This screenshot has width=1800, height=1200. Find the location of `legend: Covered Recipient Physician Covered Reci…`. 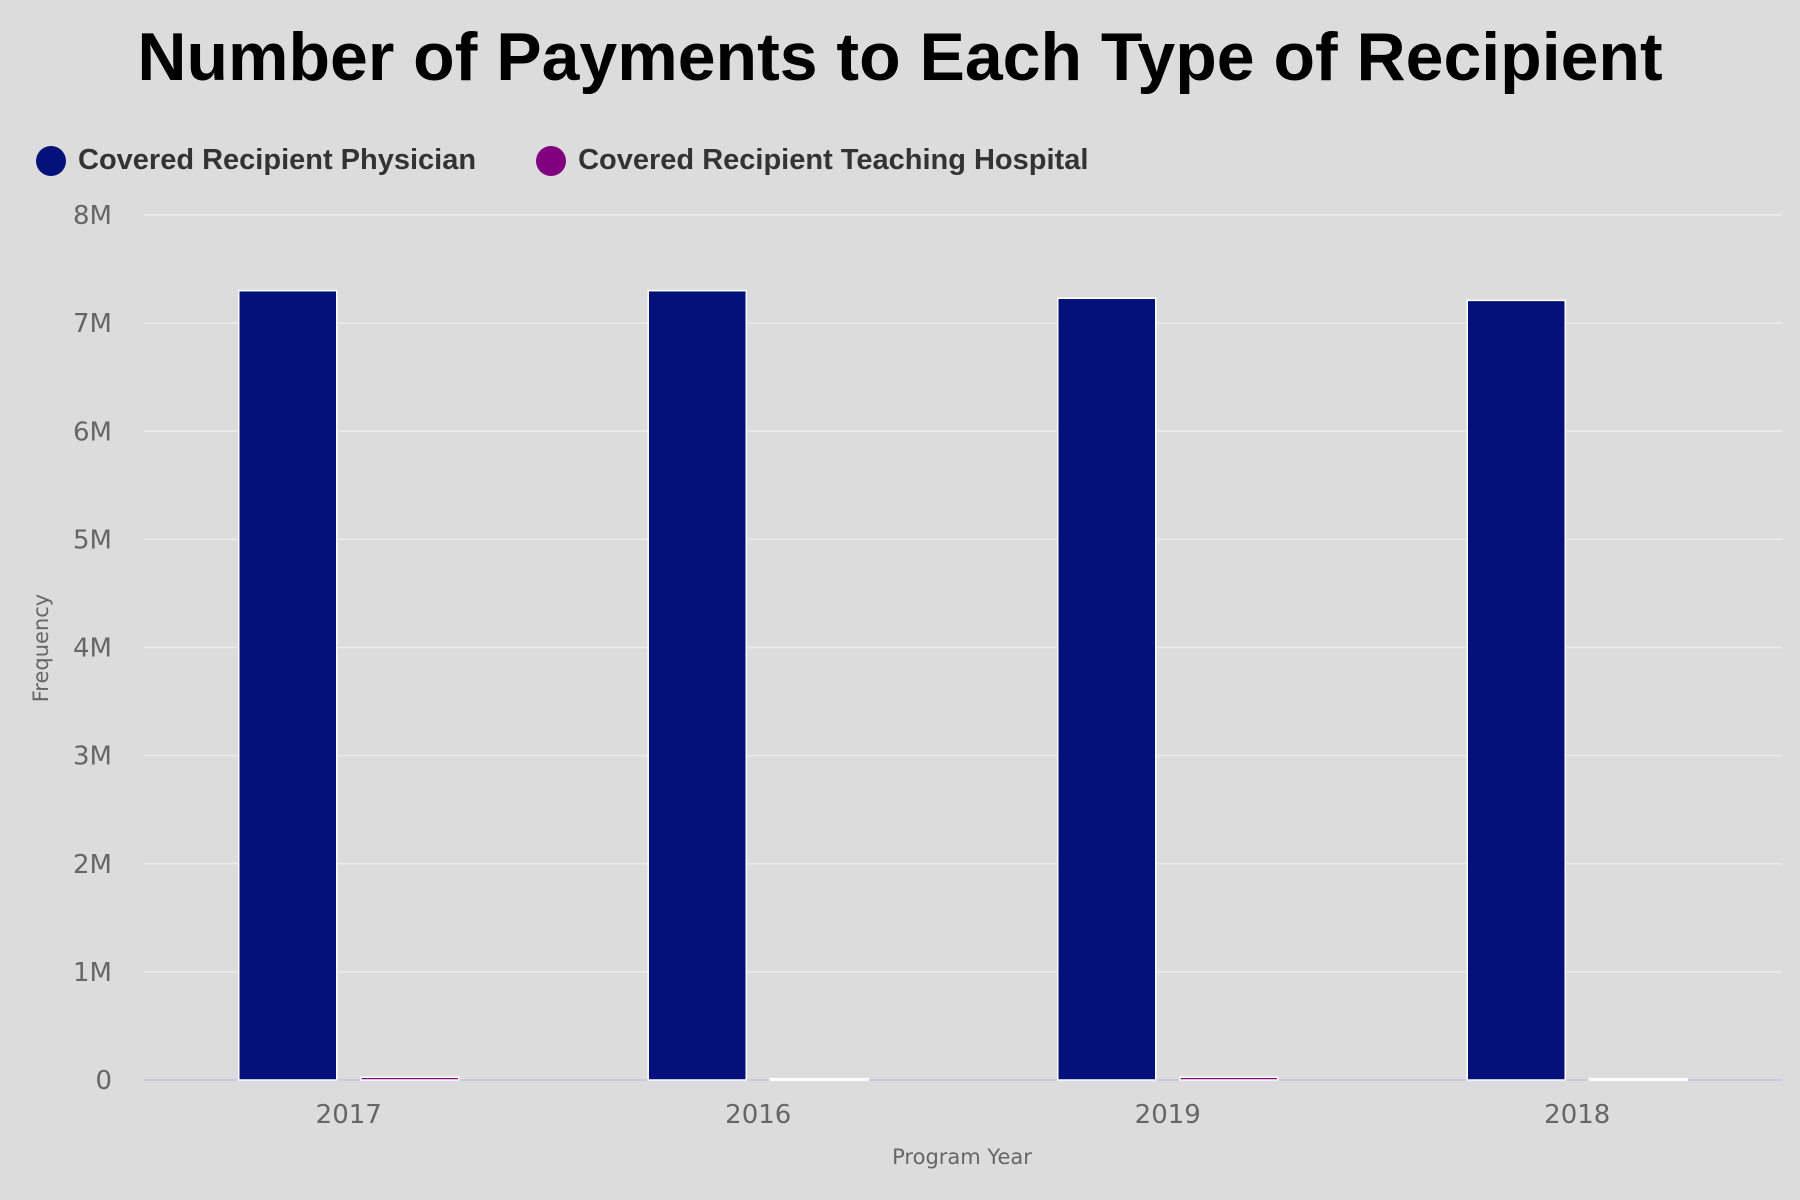

legend: Covered Recipient Physician Covered Reci… is located at coordinates (592, 160).